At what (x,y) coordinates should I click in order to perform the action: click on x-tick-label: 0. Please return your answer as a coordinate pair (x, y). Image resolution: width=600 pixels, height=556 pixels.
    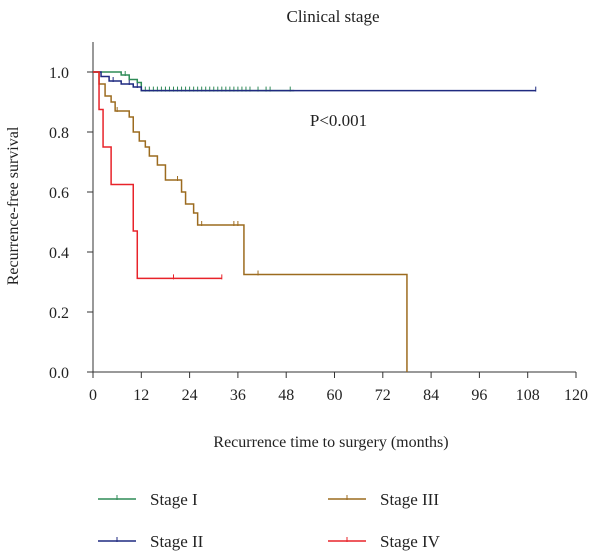
    Looking at the image, I should click on (93, 395).